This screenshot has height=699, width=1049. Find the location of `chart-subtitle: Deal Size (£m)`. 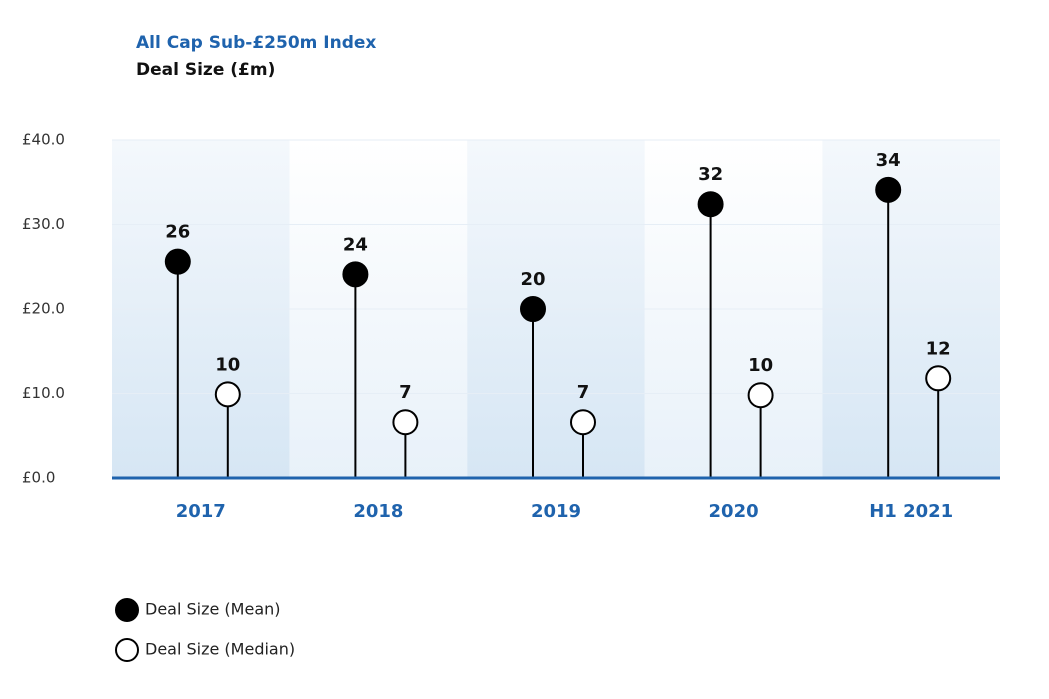

chart-subtitle: Deal Size (£m) is located at coordinates (205, 70).